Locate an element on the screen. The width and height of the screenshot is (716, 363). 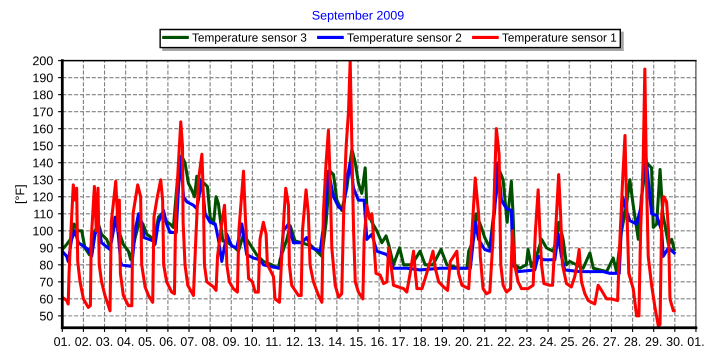
y-tick-label: 170 is located at coordinates (43, 111).